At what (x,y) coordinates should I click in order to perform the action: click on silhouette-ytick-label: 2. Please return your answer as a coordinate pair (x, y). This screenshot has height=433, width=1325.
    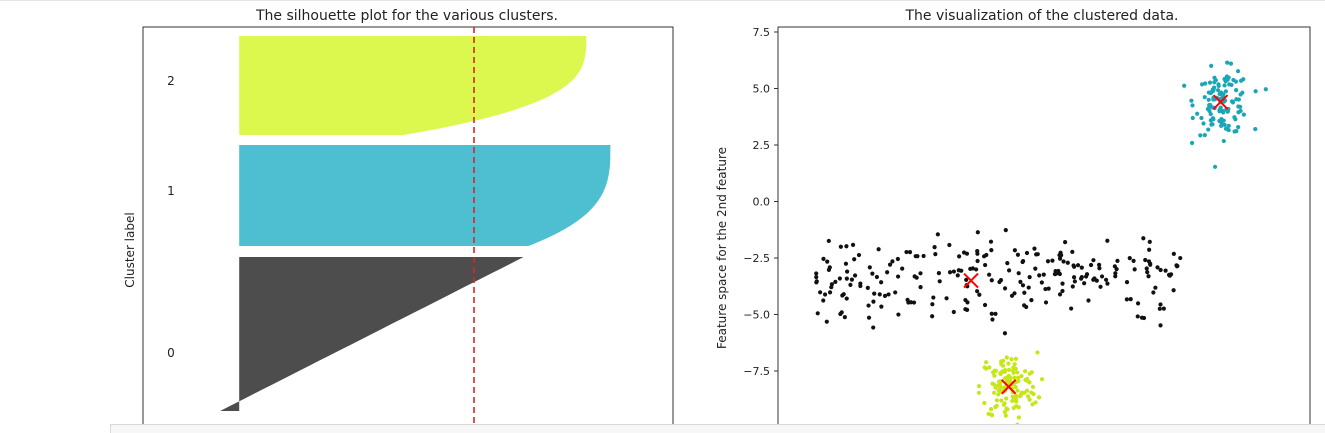
    Looking at the image, I should click on (171, 81).